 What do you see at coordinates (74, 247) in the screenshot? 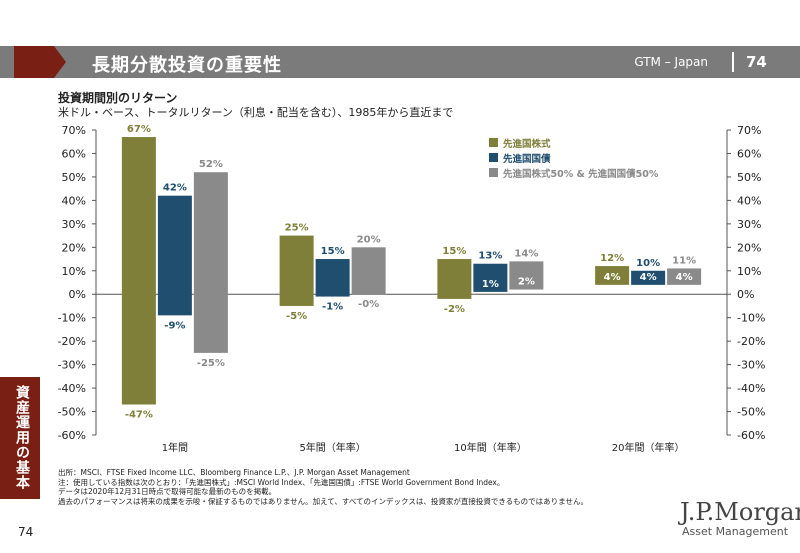
I see `y-tick-label-left: 20%` at bounding box center [74, 247].